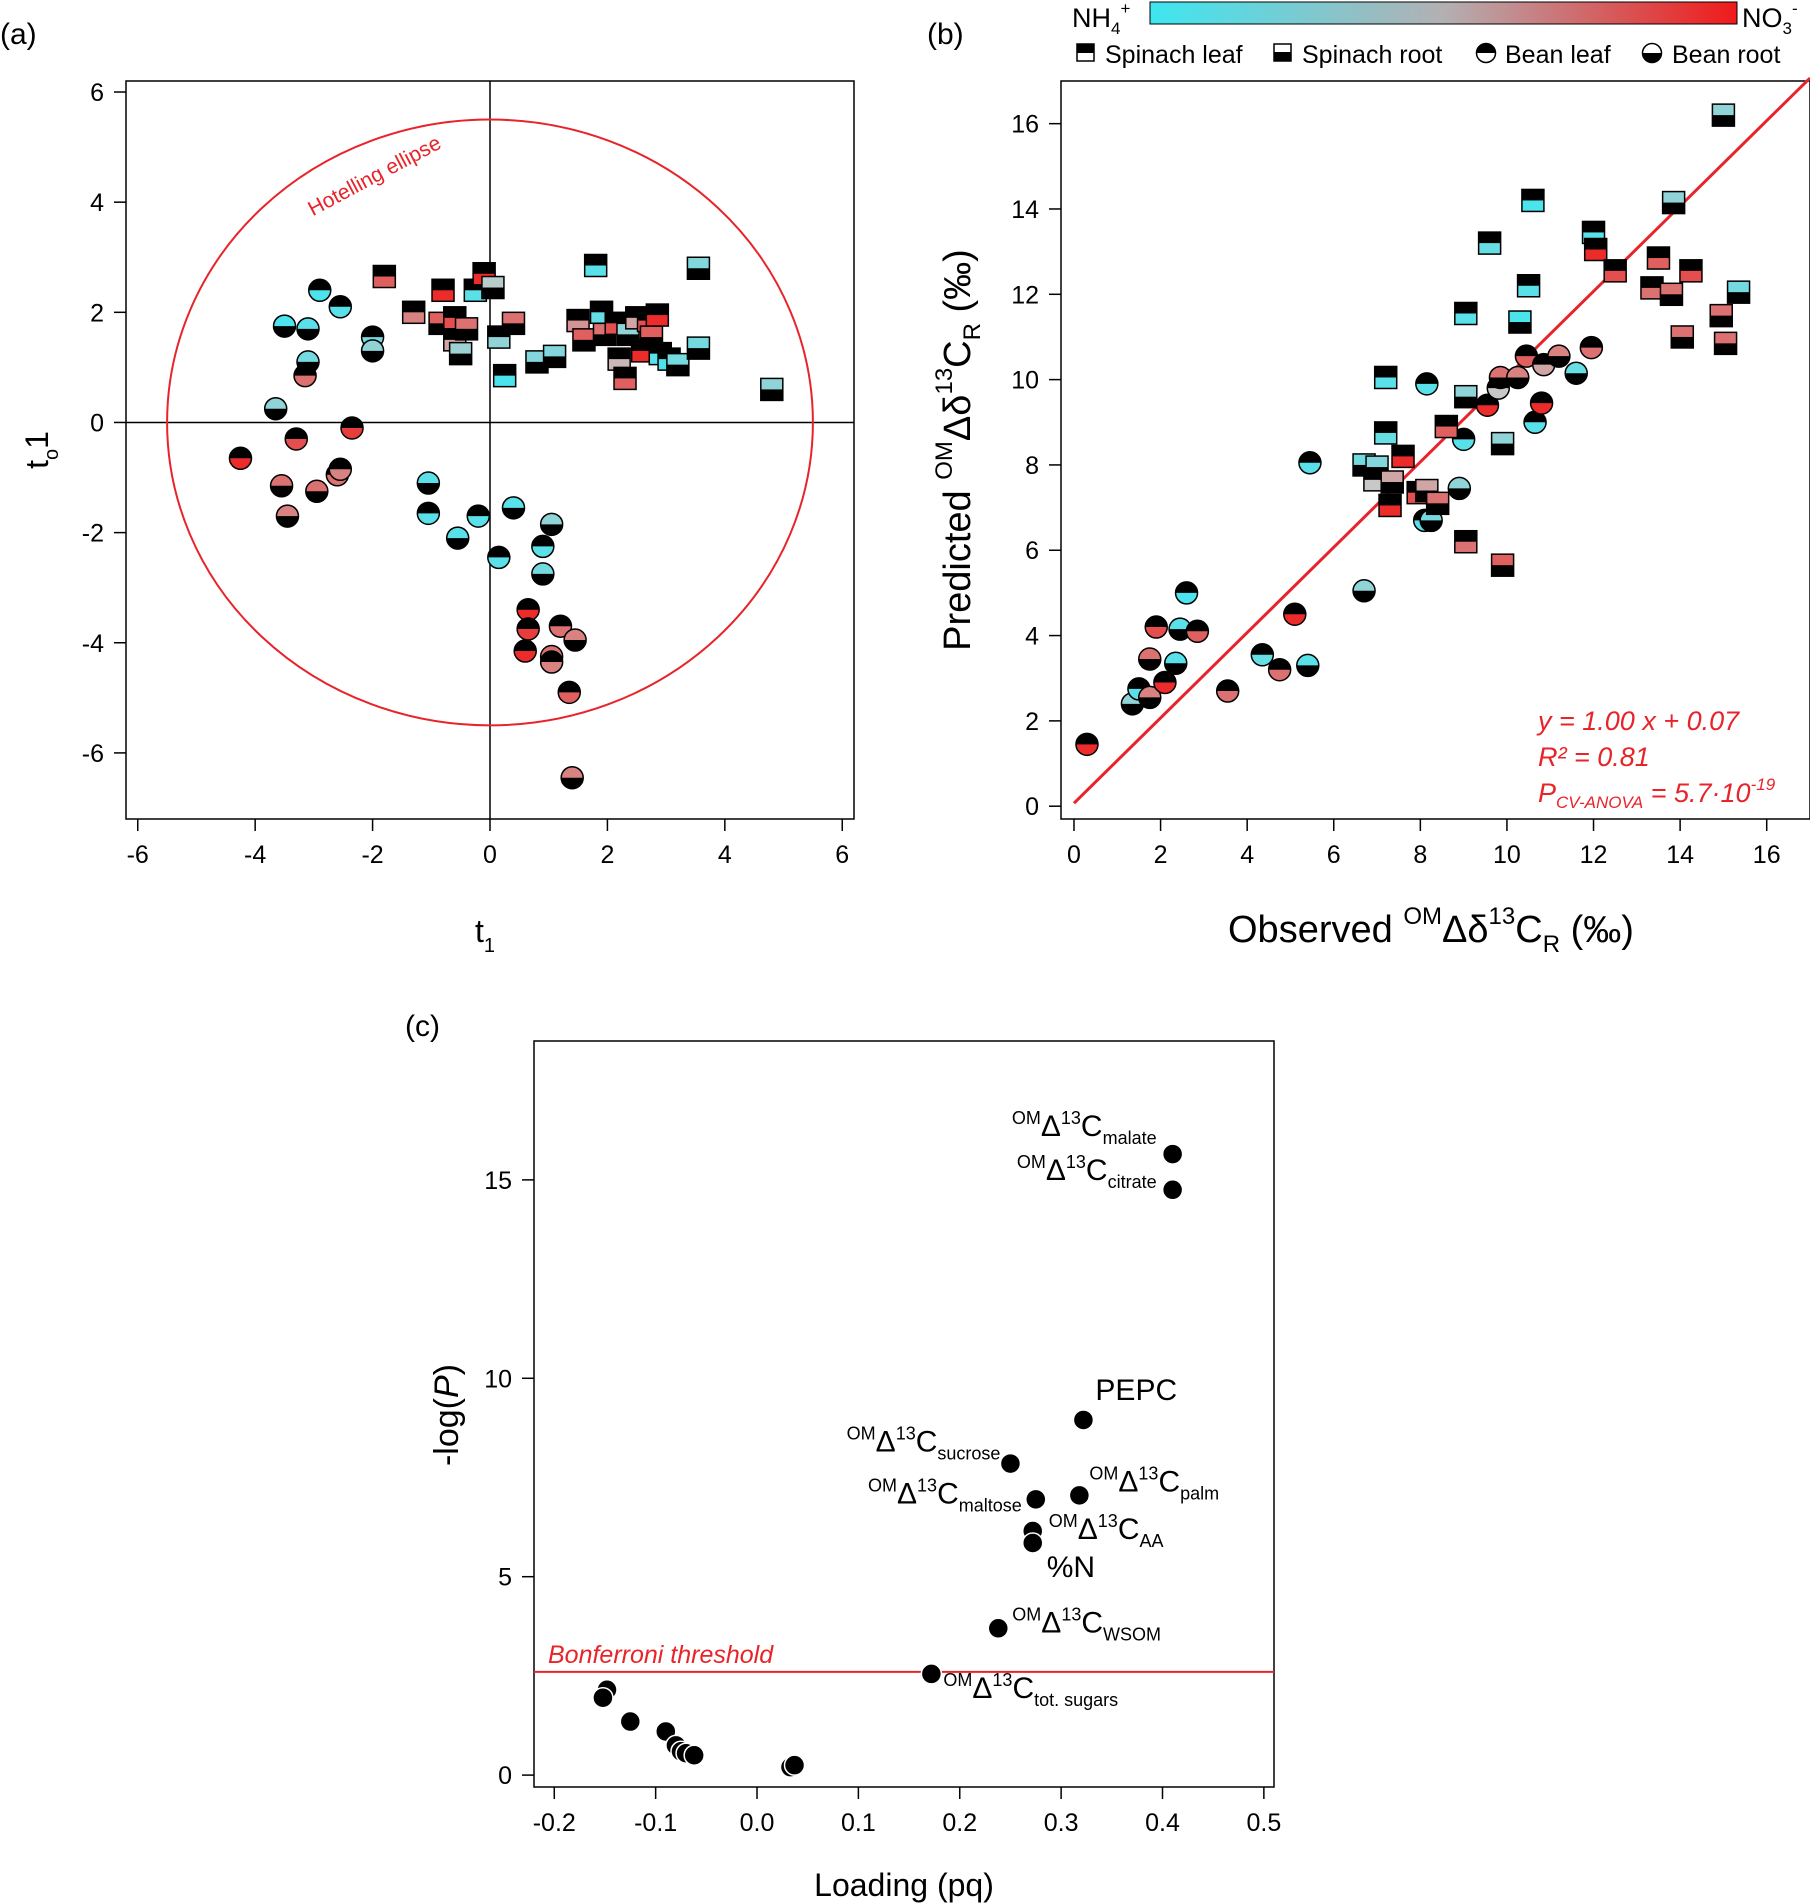 The image size is (1810, 1903). I want to click on label-tot-sugars: OMΔ13Ctot. sugars, so click(1030, 1690).